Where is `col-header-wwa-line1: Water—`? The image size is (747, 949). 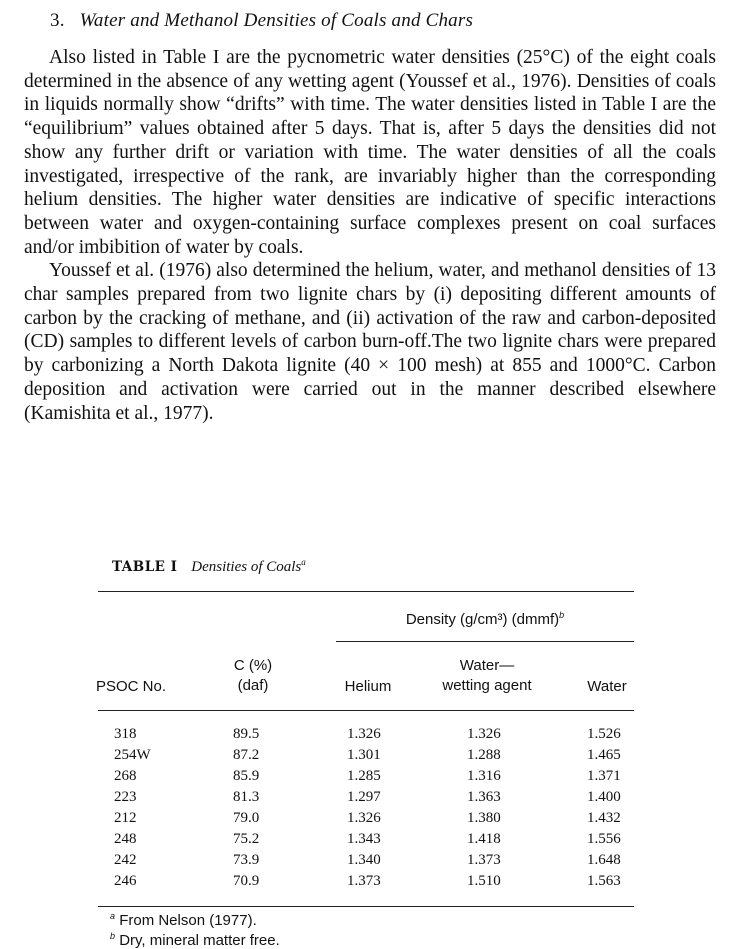
col-header-wwa-line1: Water— is located at coordinates (487, 665).